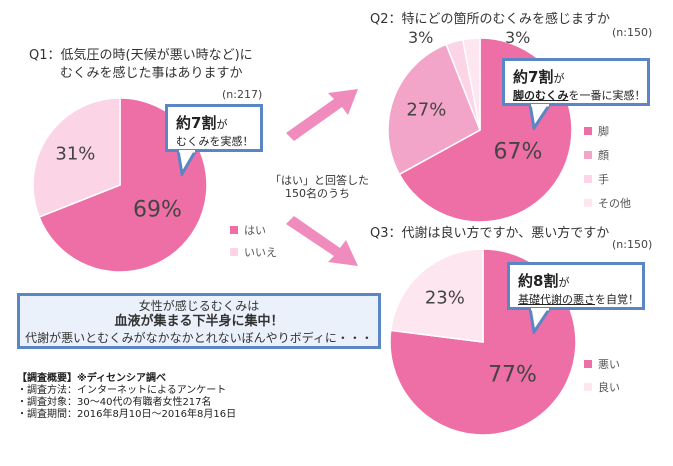 The image size is (673, 466). What do you see at coordinates (533, 77) in the screenshot?
I see `q2-callout-big: 約7割` at bounding box center [533, 77].